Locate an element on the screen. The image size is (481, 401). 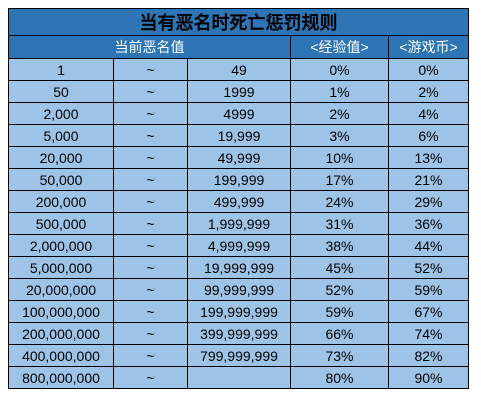
infamy-to-cell: 199,999,999 is located at coordinates (239, 311).